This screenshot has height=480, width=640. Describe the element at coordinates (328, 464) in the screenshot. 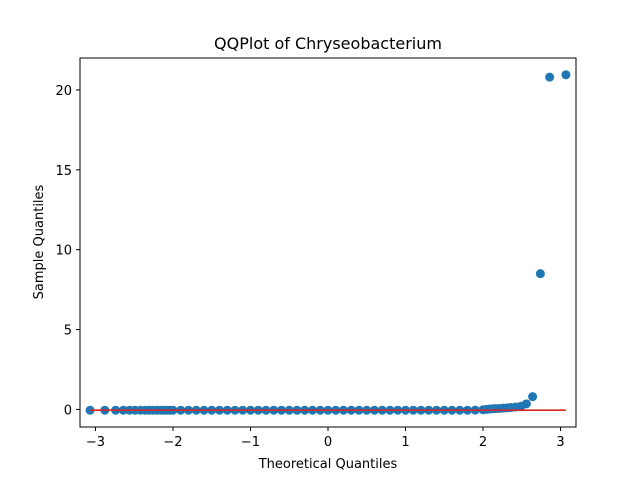

I see `x-axis-label: Theoretical Quantiles` at that location.